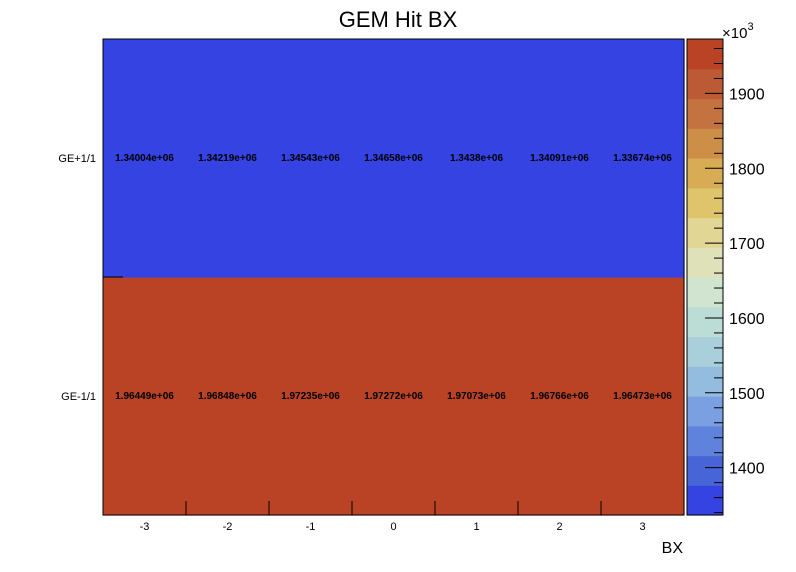  Describe the element at coordinates (90, 334) in the screenshot. I see `y-axis: GE-1/1 GE+1/1` at that location.